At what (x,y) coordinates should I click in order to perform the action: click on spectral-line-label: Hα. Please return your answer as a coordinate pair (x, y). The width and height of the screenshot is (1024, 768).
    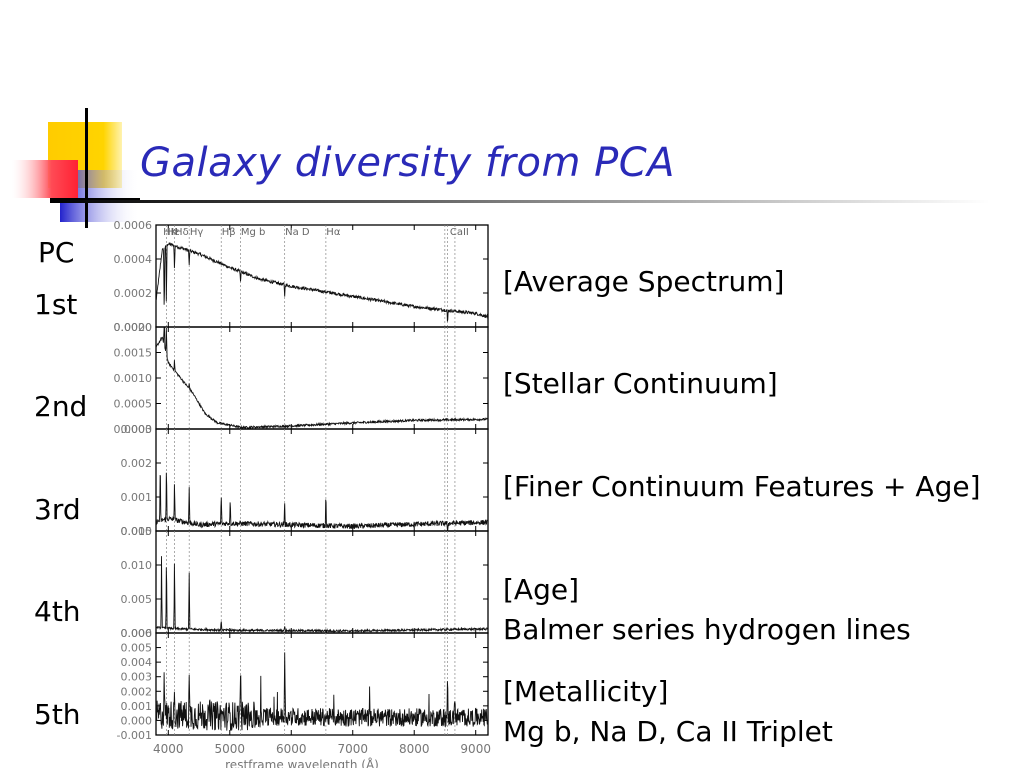
    Looking at the image, I should click on (333, 232).